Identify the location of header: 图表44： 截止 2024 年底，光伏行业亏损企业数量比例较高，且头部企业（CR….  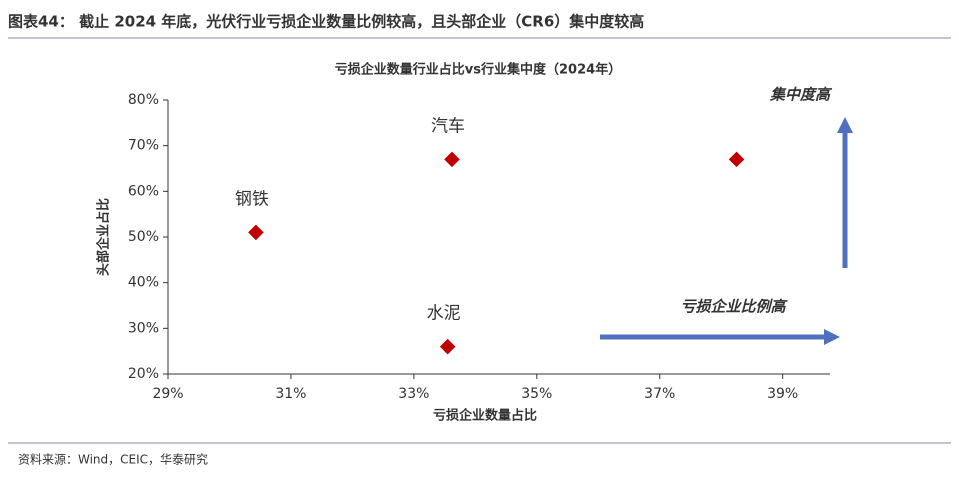
(326, 22).